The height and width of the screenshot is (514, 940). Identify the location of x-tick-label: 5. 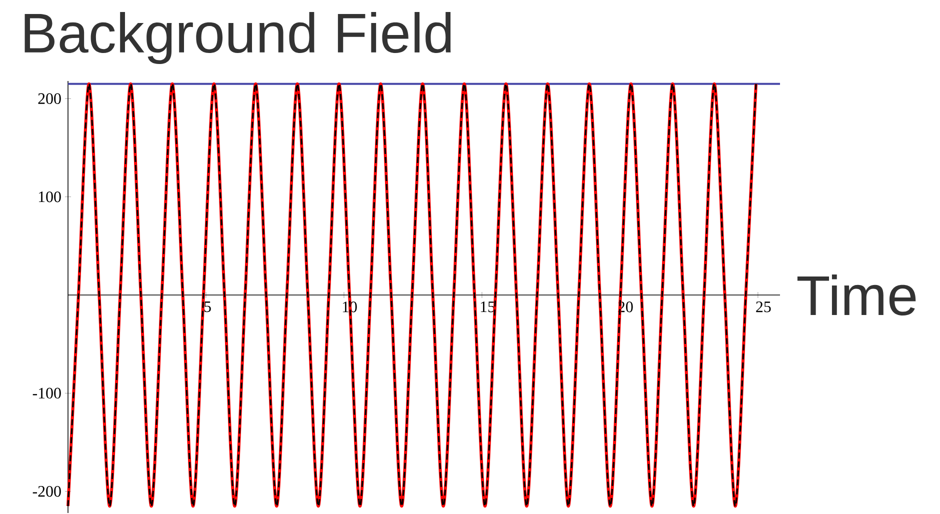
(207, 307).